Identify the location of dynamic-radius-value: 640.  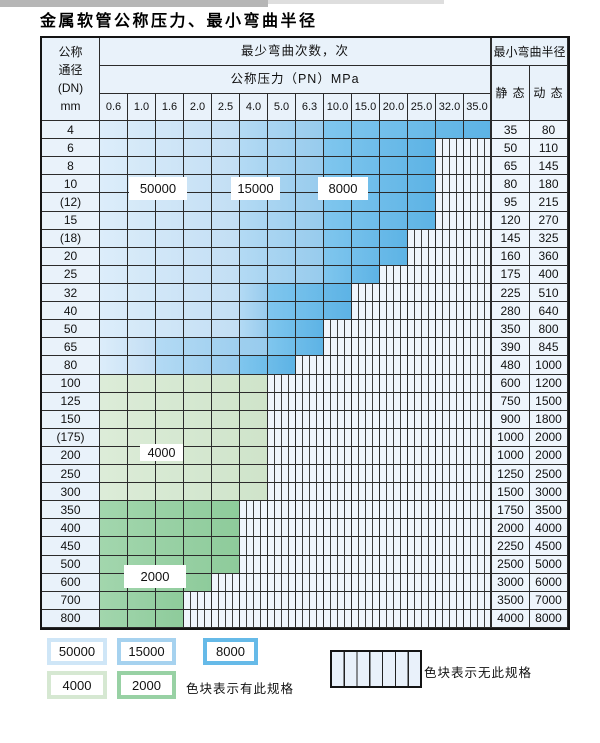
(549, 311).